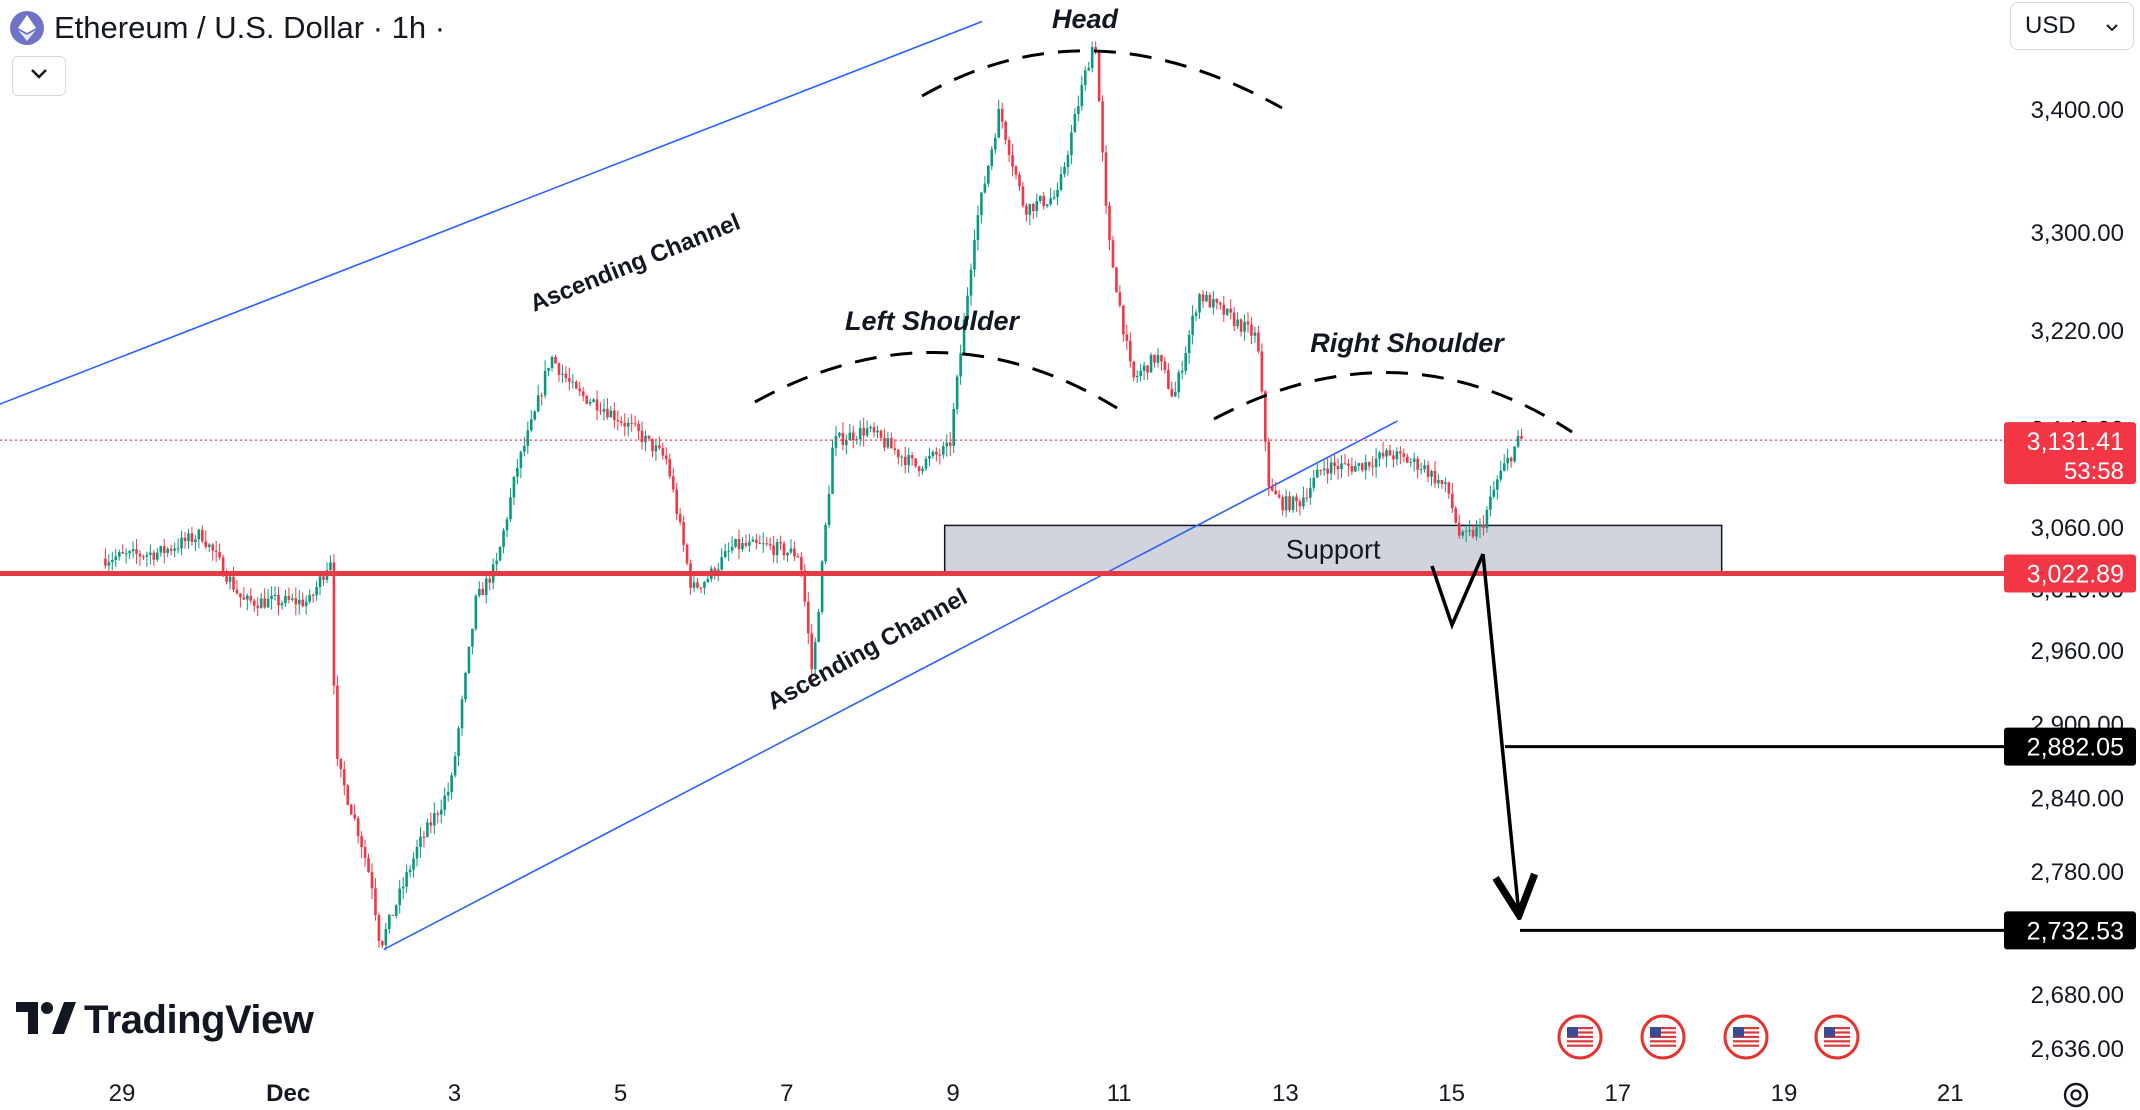  I want to click on y-tick-label: 3,220.00, so click(2077, 331).